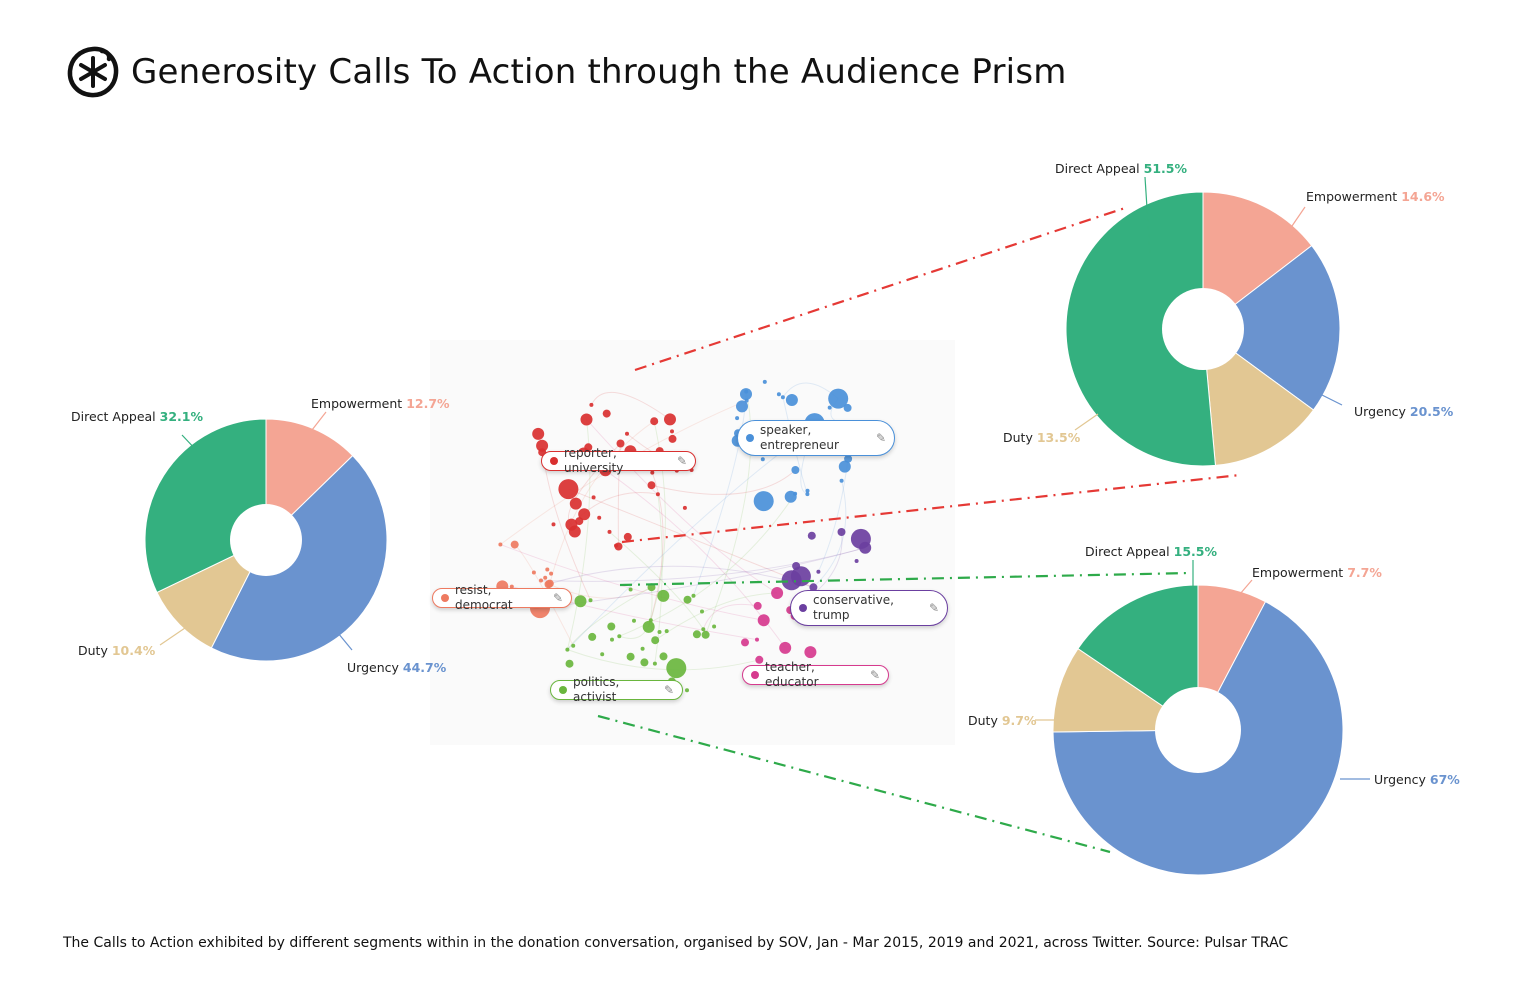  I want to click on segment-chip-politics-activist: politics, activist ✎, so click(616, 689).